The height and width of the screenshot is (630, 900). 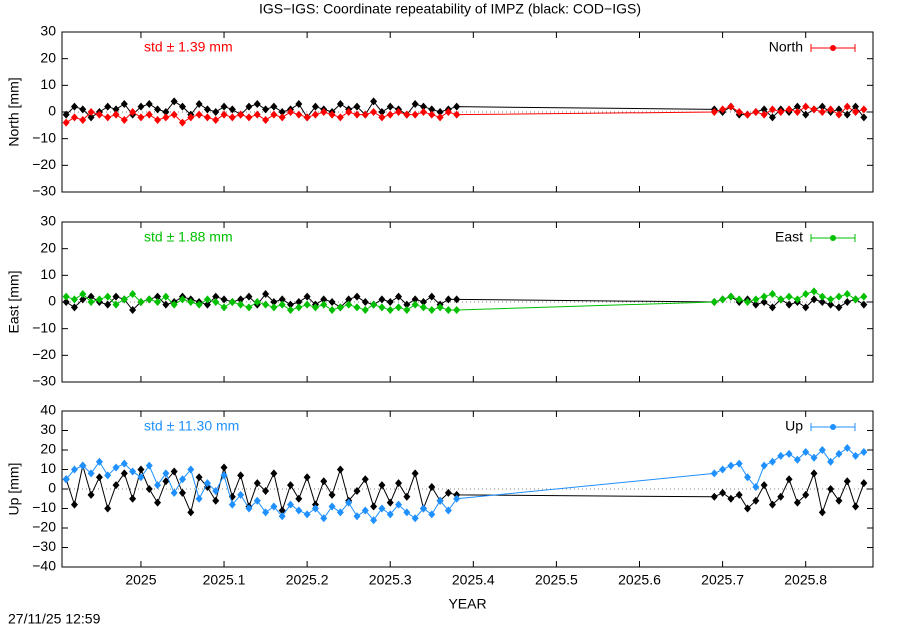 What do you see at coordinates (14, 489) in the screenshot?
I see `y-axis-label: Up [mm]` at bounding box center [14, 489].